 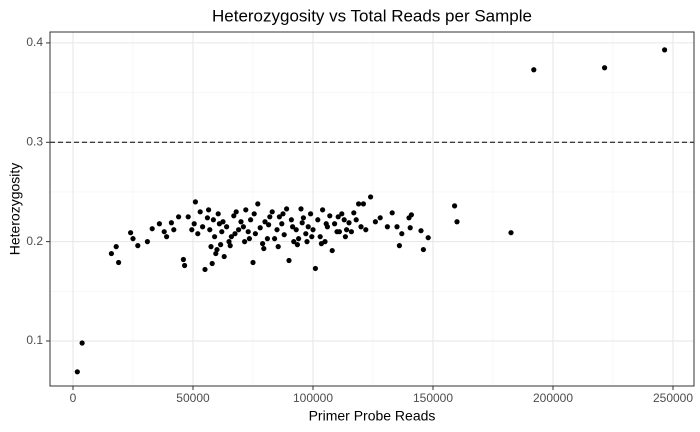 What do you see at coordinates (673, 398) in the screenshot?
I see `x-tick-label: 250000` at bounding box center [673, 398].